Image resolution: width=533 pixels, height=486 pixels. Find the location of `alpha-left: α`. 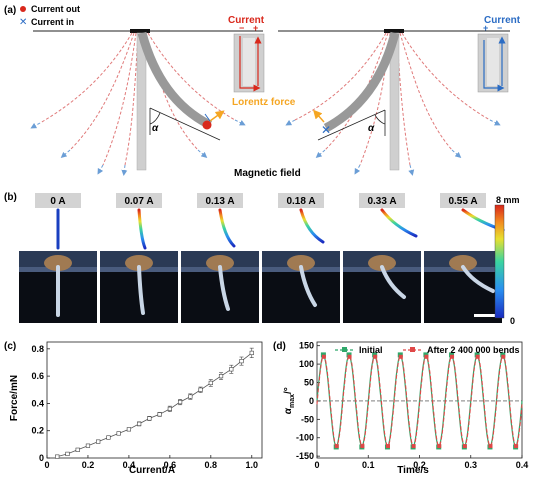

alpha-left: α is located at coordinates (155, 128).